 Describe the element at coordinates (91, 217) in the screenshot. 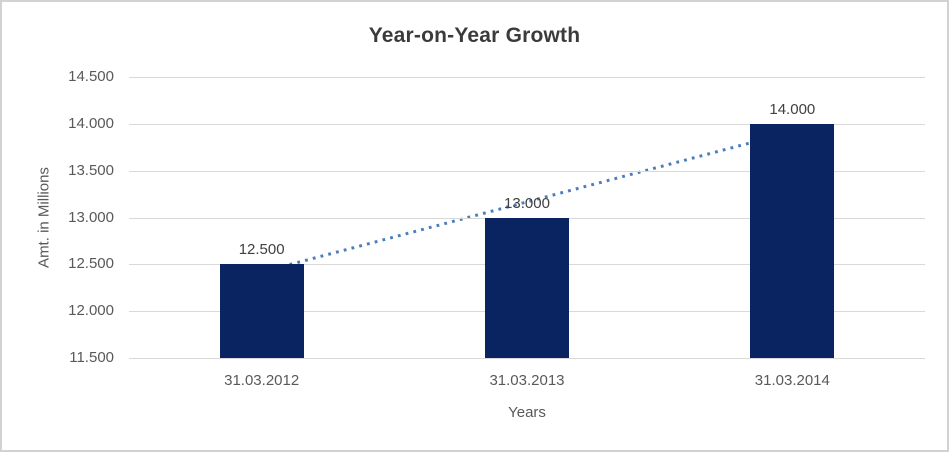

I see `y-tick-label: 13.000` at that location.